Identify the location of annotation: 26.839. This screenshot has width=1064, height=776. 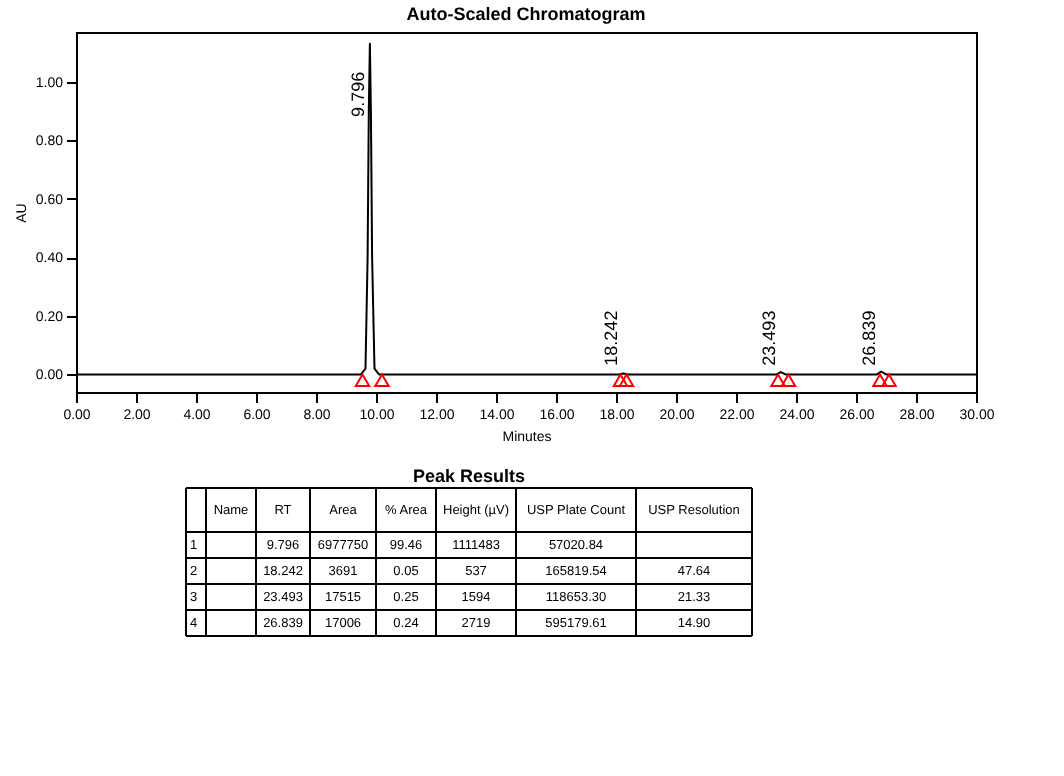
(869, 338).